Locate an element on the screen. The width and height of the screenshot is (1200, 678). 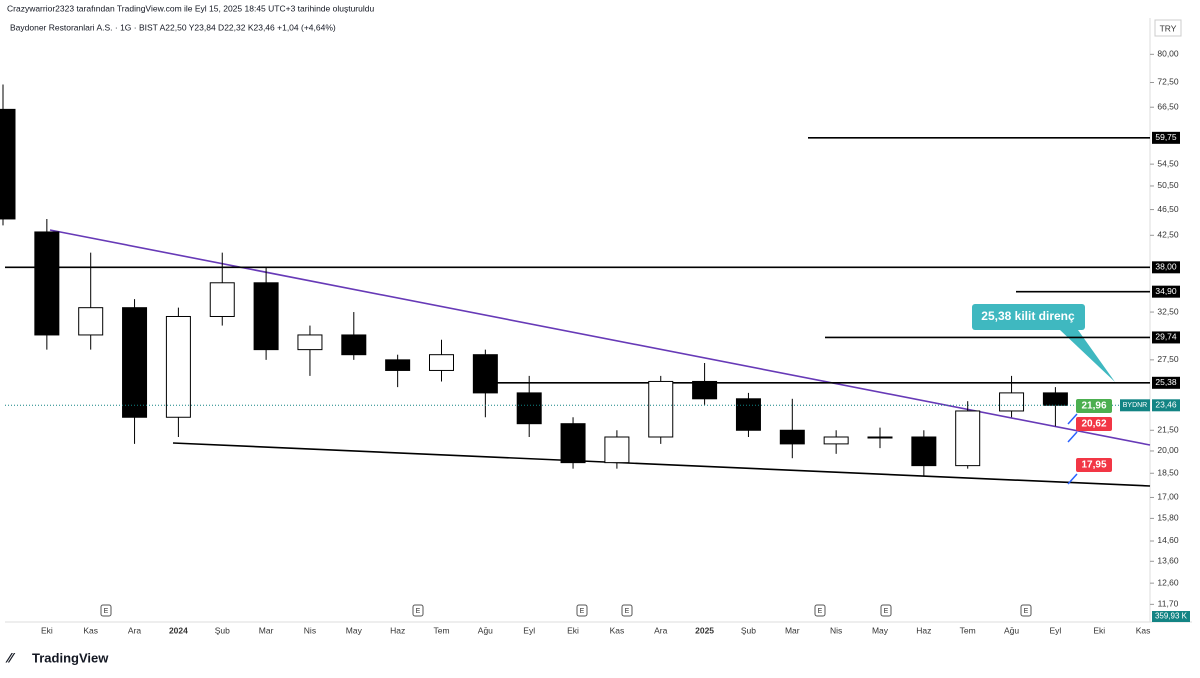
price-label: 21,96 is located at coordinates (1093, 406).